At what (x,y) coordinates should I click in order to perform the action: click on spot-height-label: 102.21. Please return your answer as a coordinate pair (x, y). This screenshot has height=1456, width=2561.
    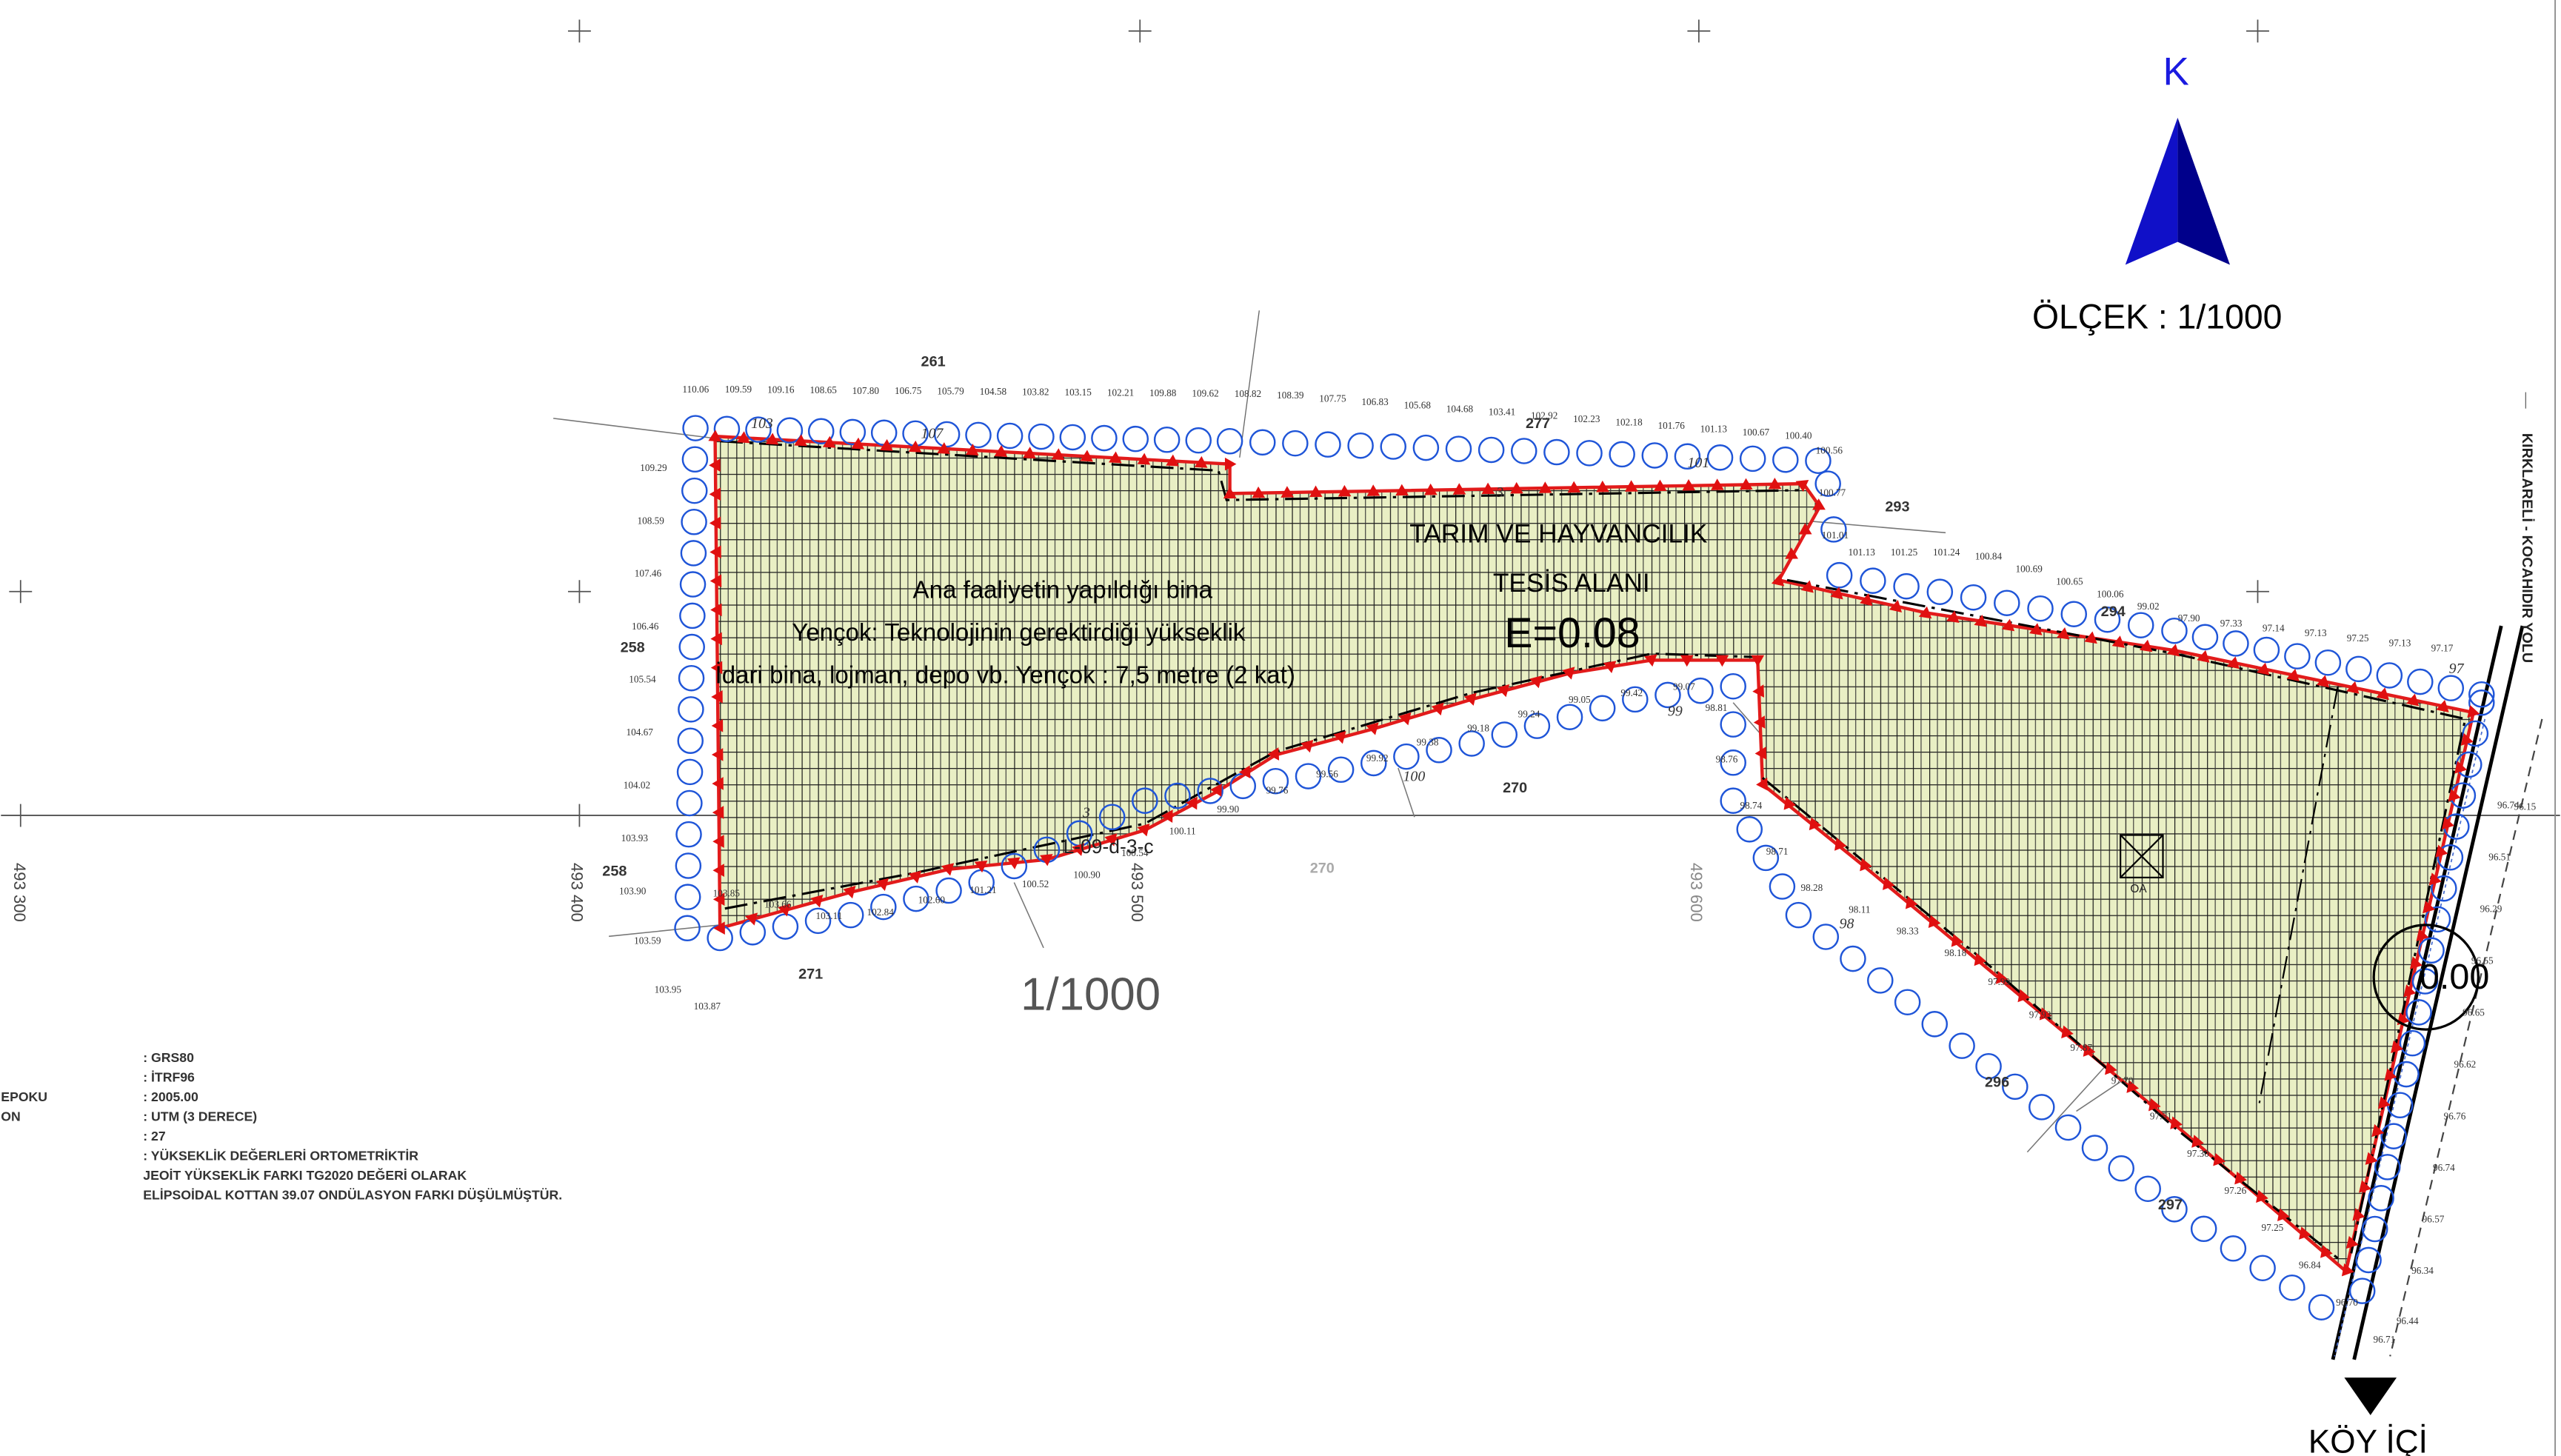
    Looking at the image, I should click on (1120, 392).